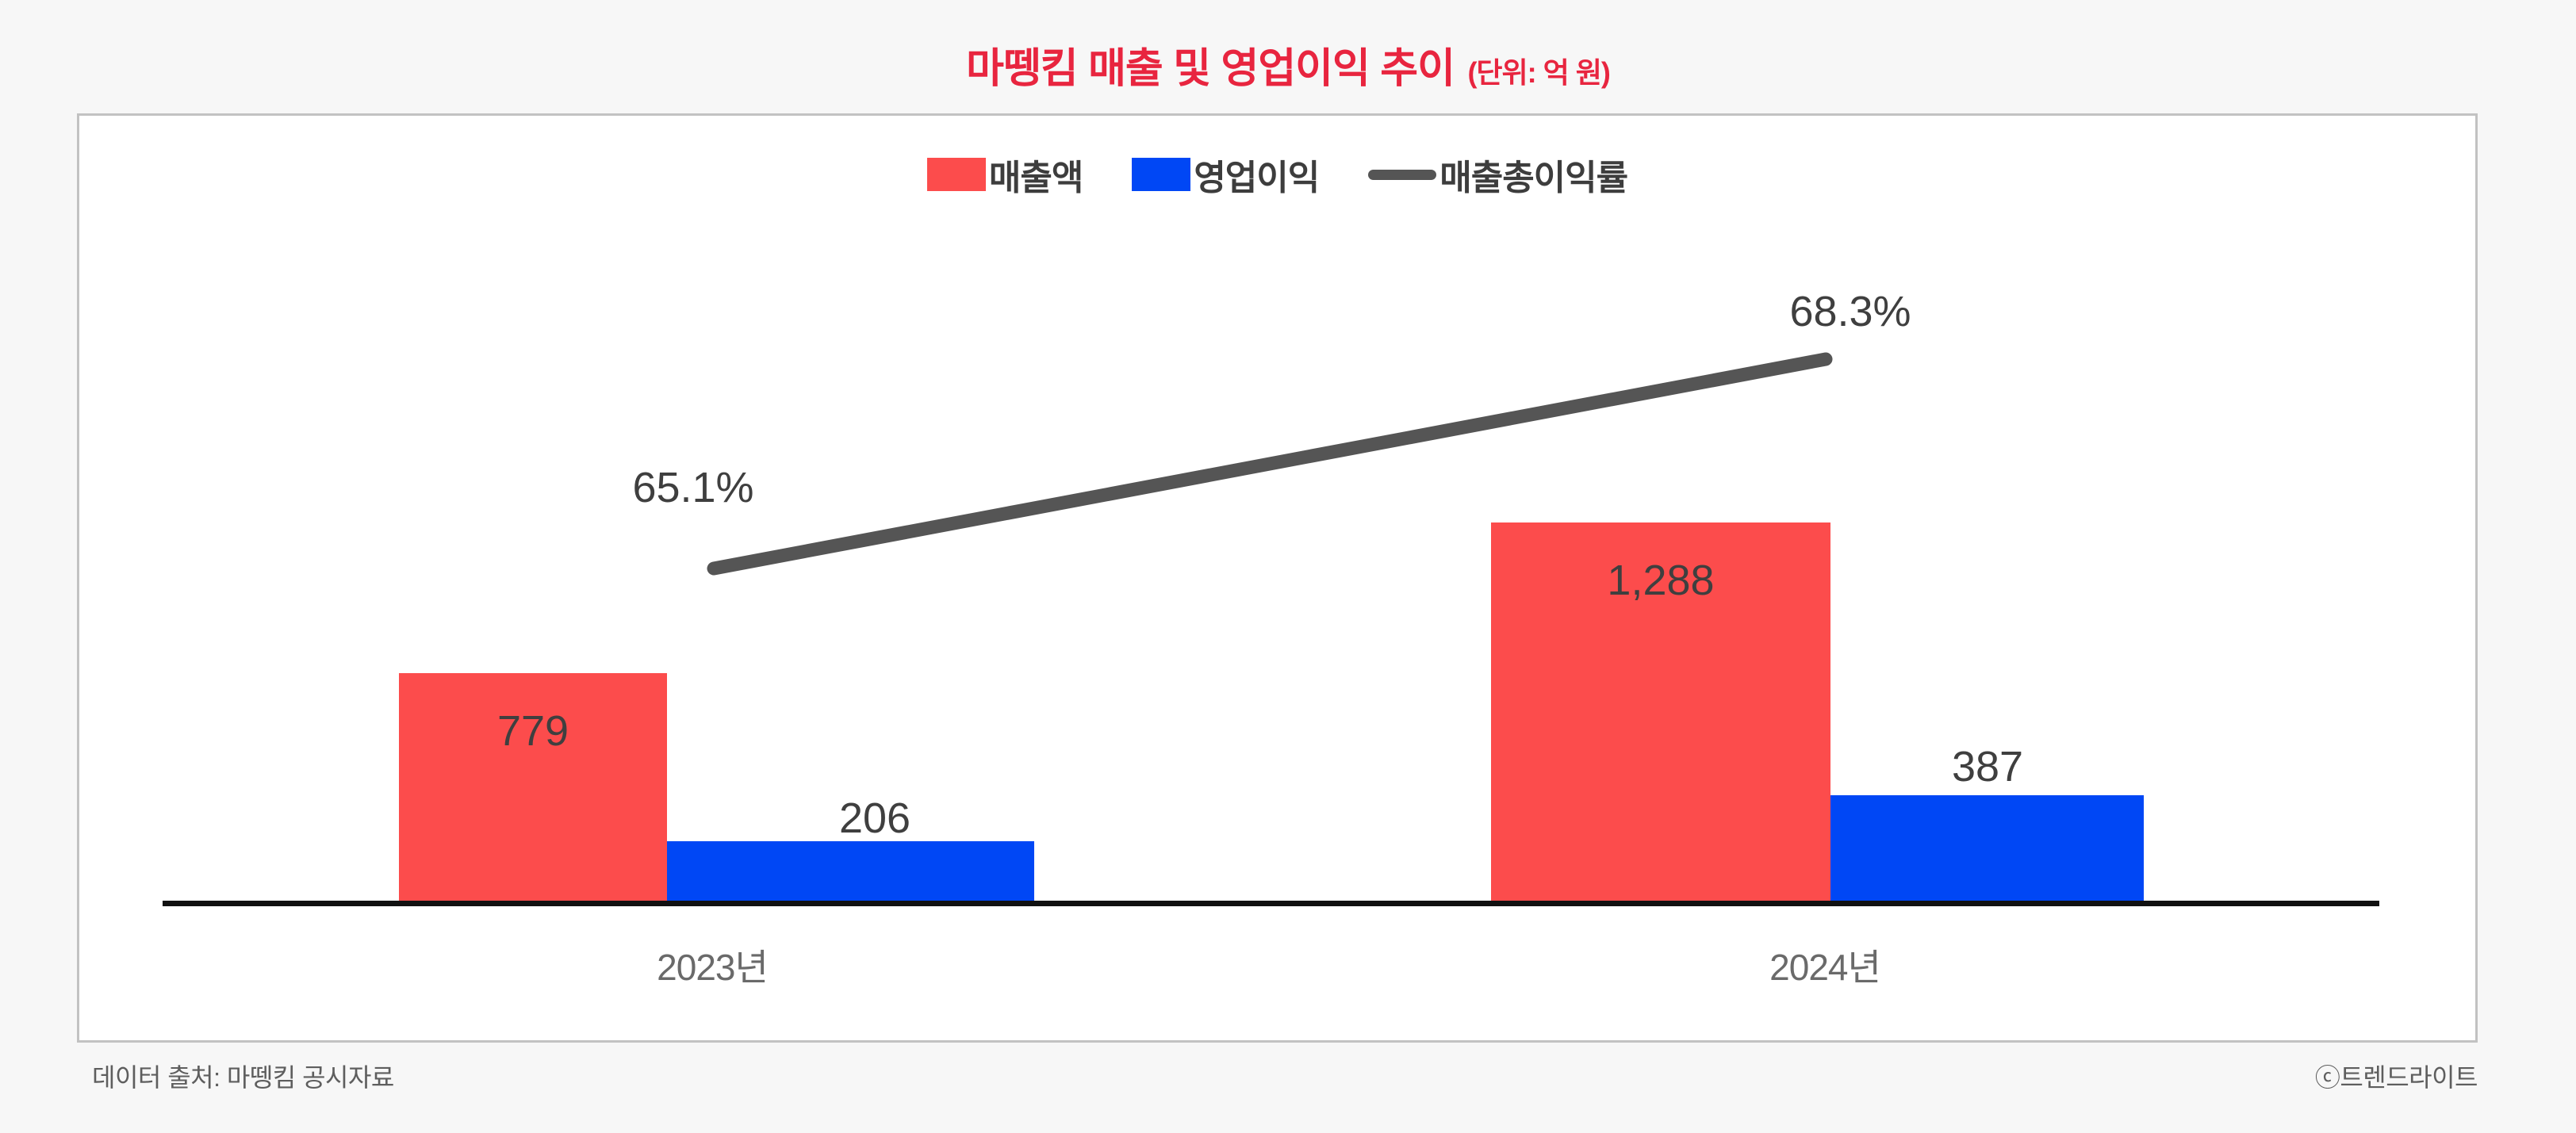  Describe the element at coordinates (1534, 178) in the screenshot. I see `legend-label-gross-margin: 매출총이익률` at that location.